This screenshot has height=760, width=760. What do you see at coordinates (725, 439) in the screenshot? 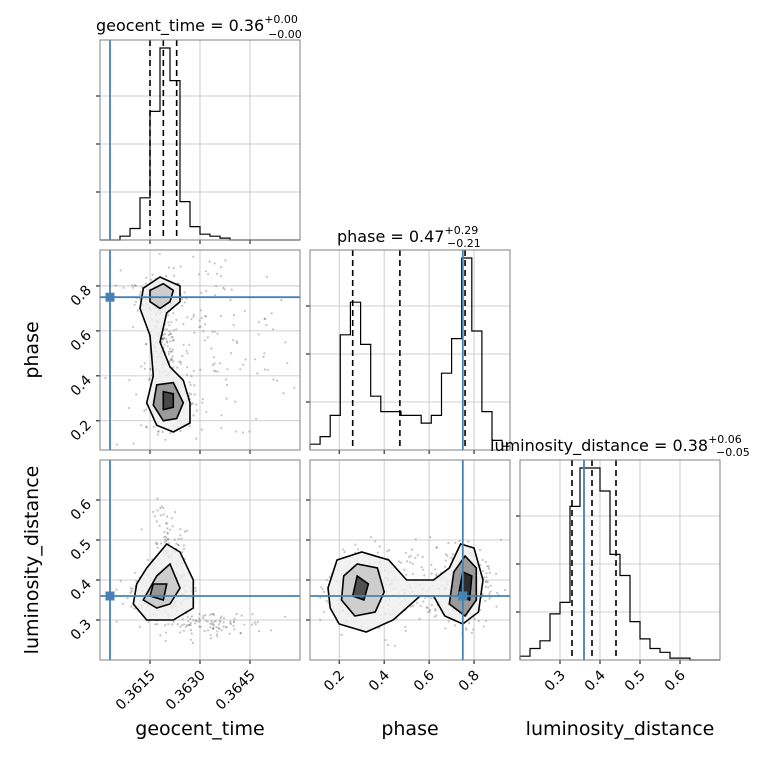
I see `title-plus: +0.06` at bounding box center [725, 439].